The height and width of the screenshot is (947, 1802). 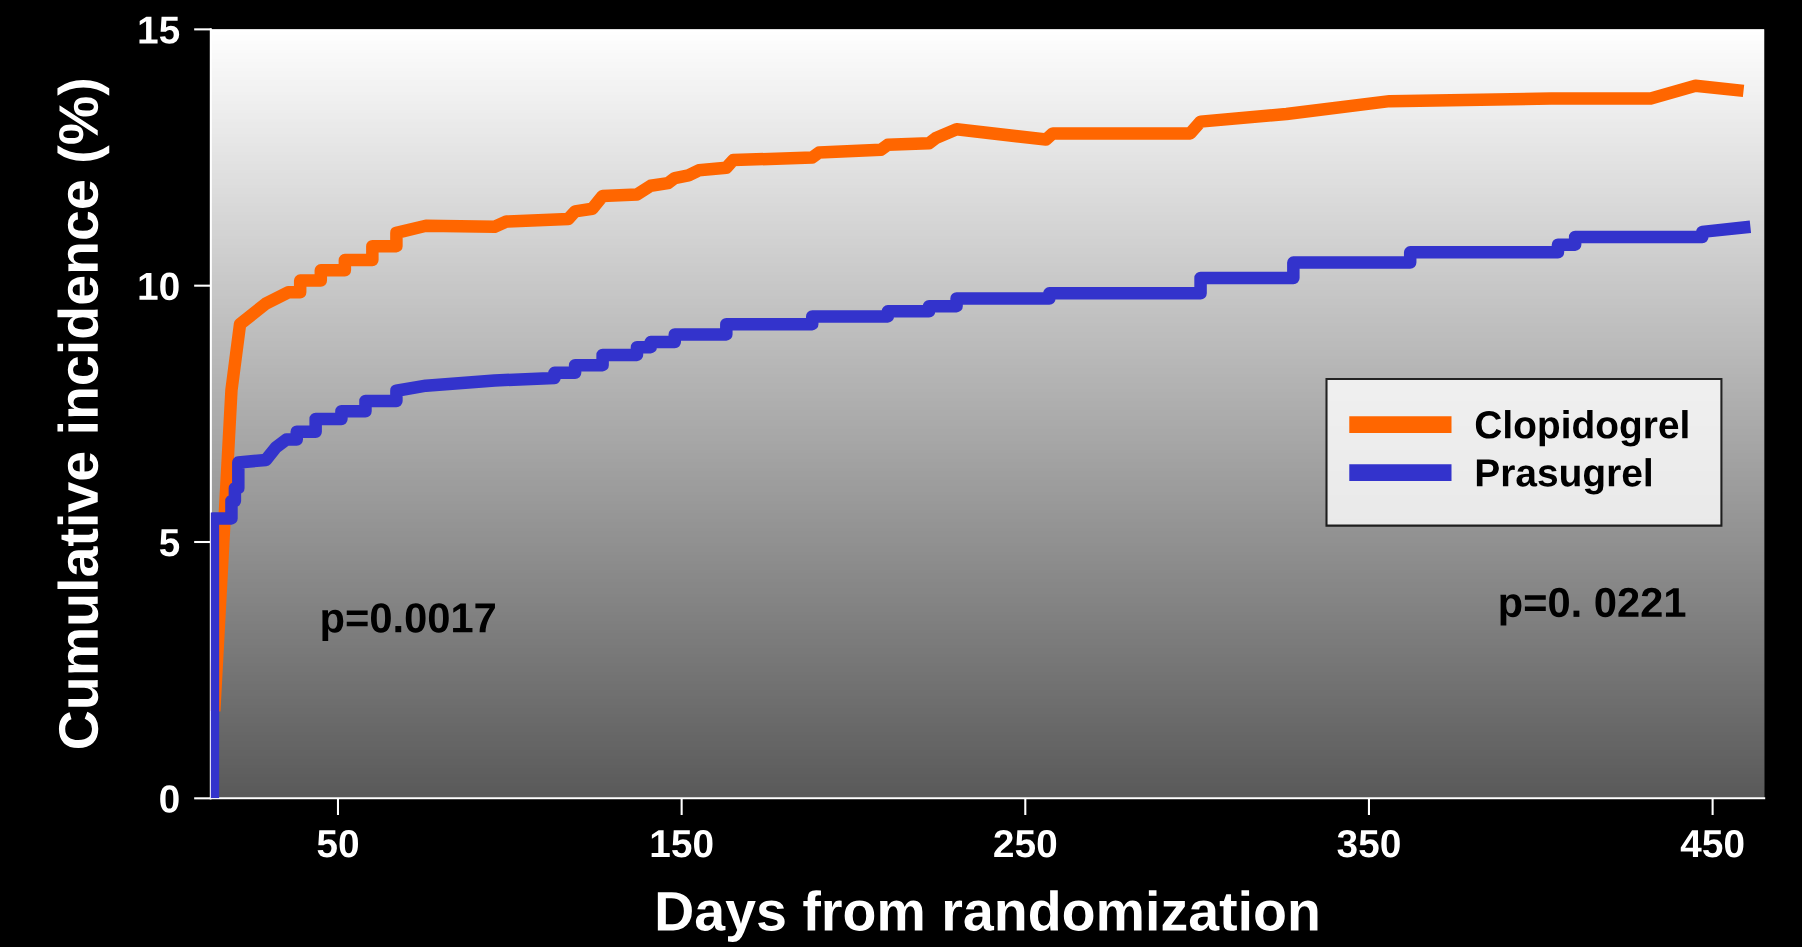 What do you see at coordinates (1025, 843) in the screenshot?
I see `x-tick-label: 250` at bounding box center [1025, 843].